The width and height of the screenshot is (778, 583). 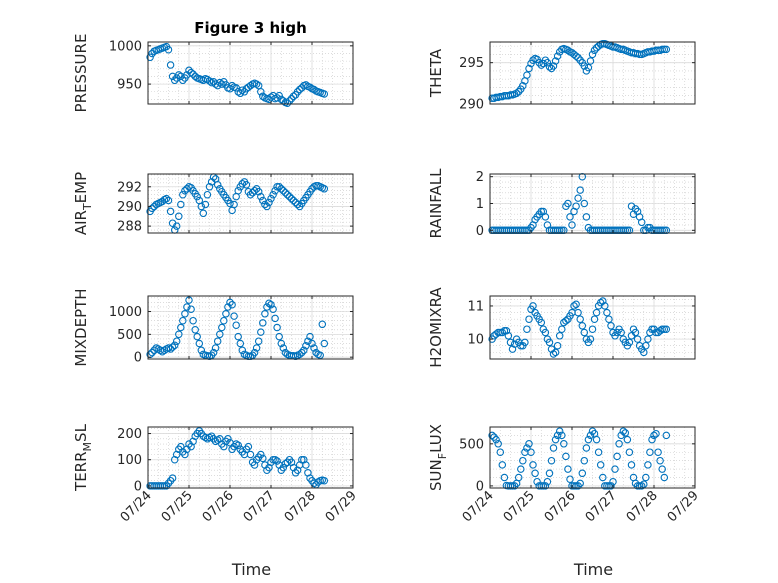 I want to click on y-axis-label-subscript: F, so click(x=442, y=456).